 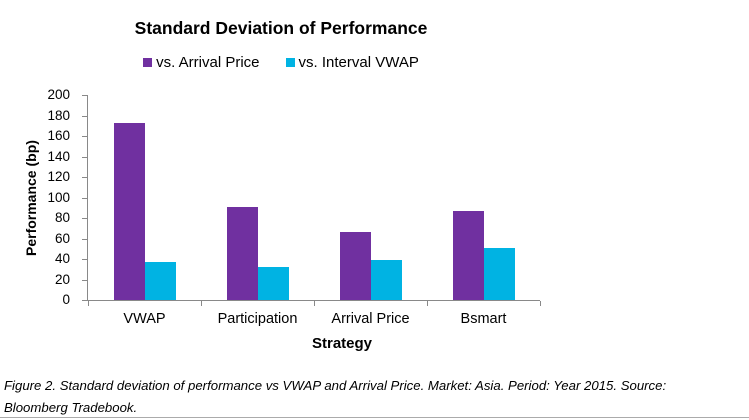 What do you see at coordinates (62, 217) in the screenshot?
I see `y-tick-label: 80` at bounding box center [62, 217].